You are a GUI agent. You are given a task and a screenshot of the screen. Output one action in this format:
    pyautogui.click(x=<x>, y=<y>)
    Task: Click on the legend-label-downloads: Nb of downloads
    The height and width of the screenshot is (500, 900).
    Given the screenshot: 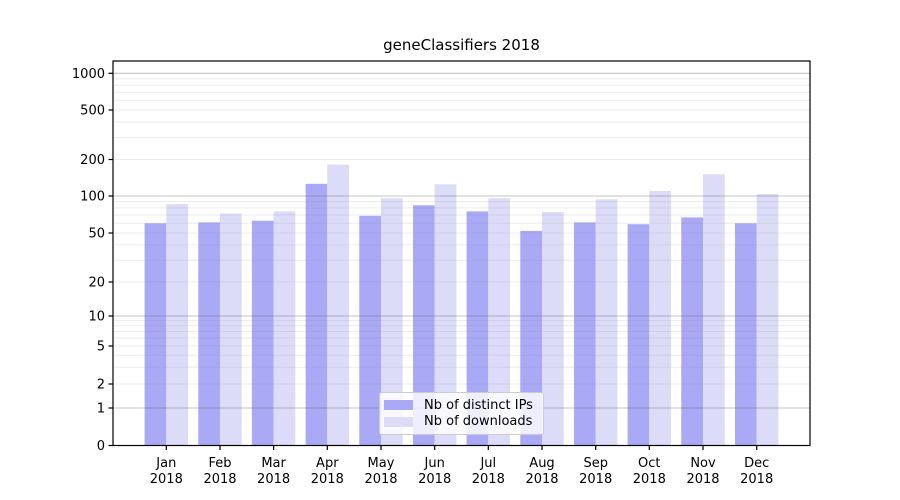 What is the action you would take?
    pyautogui.click(x=478, y=422)
    